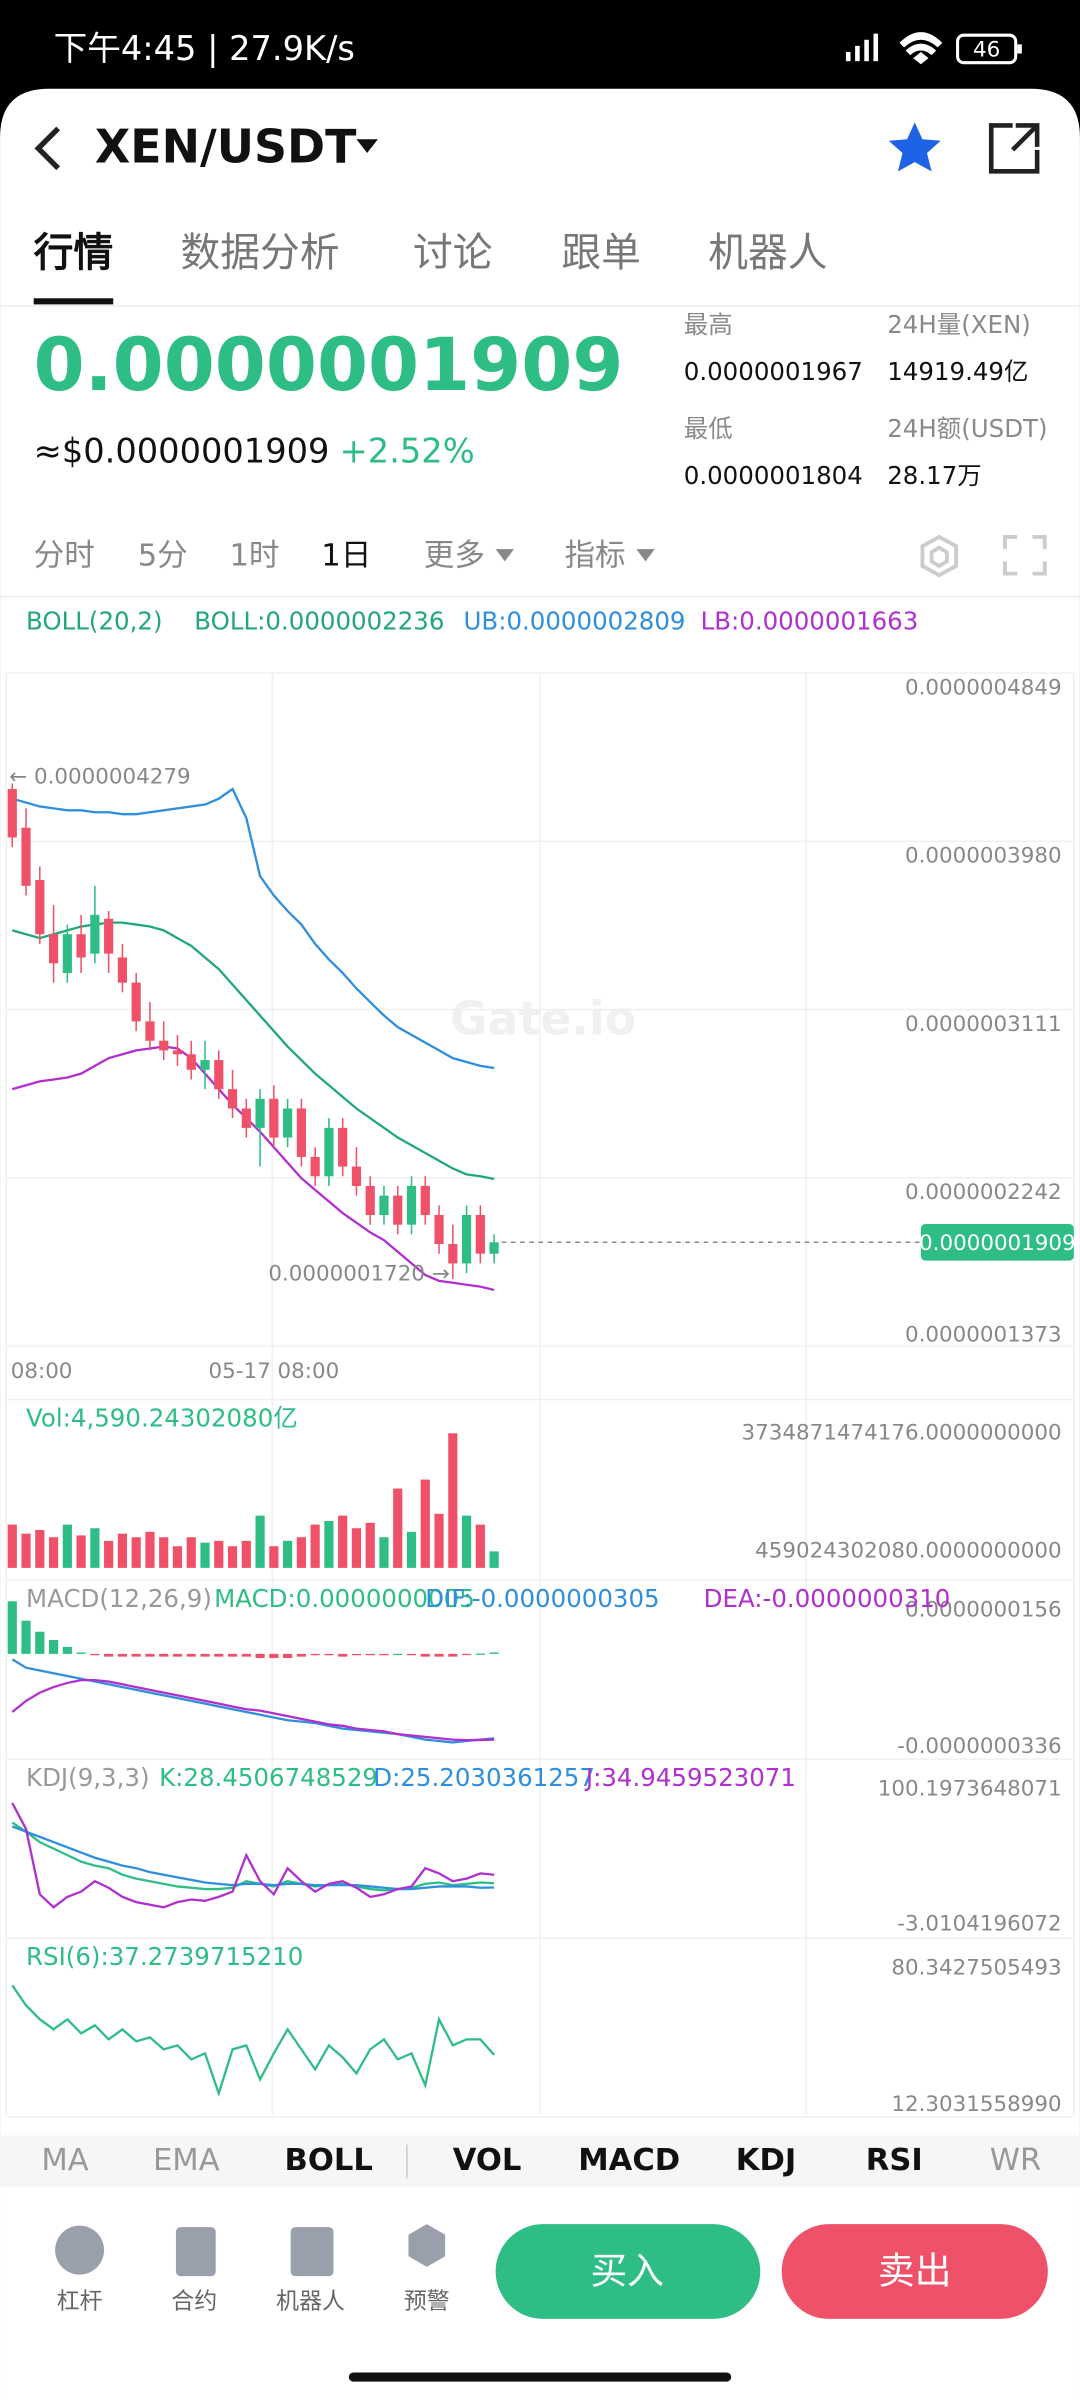 The image size is (1080, 2400). What do you see at coordinates (163, 555) in the screenshot?
I see `interval: 5分` at bounding box center [163, 555].